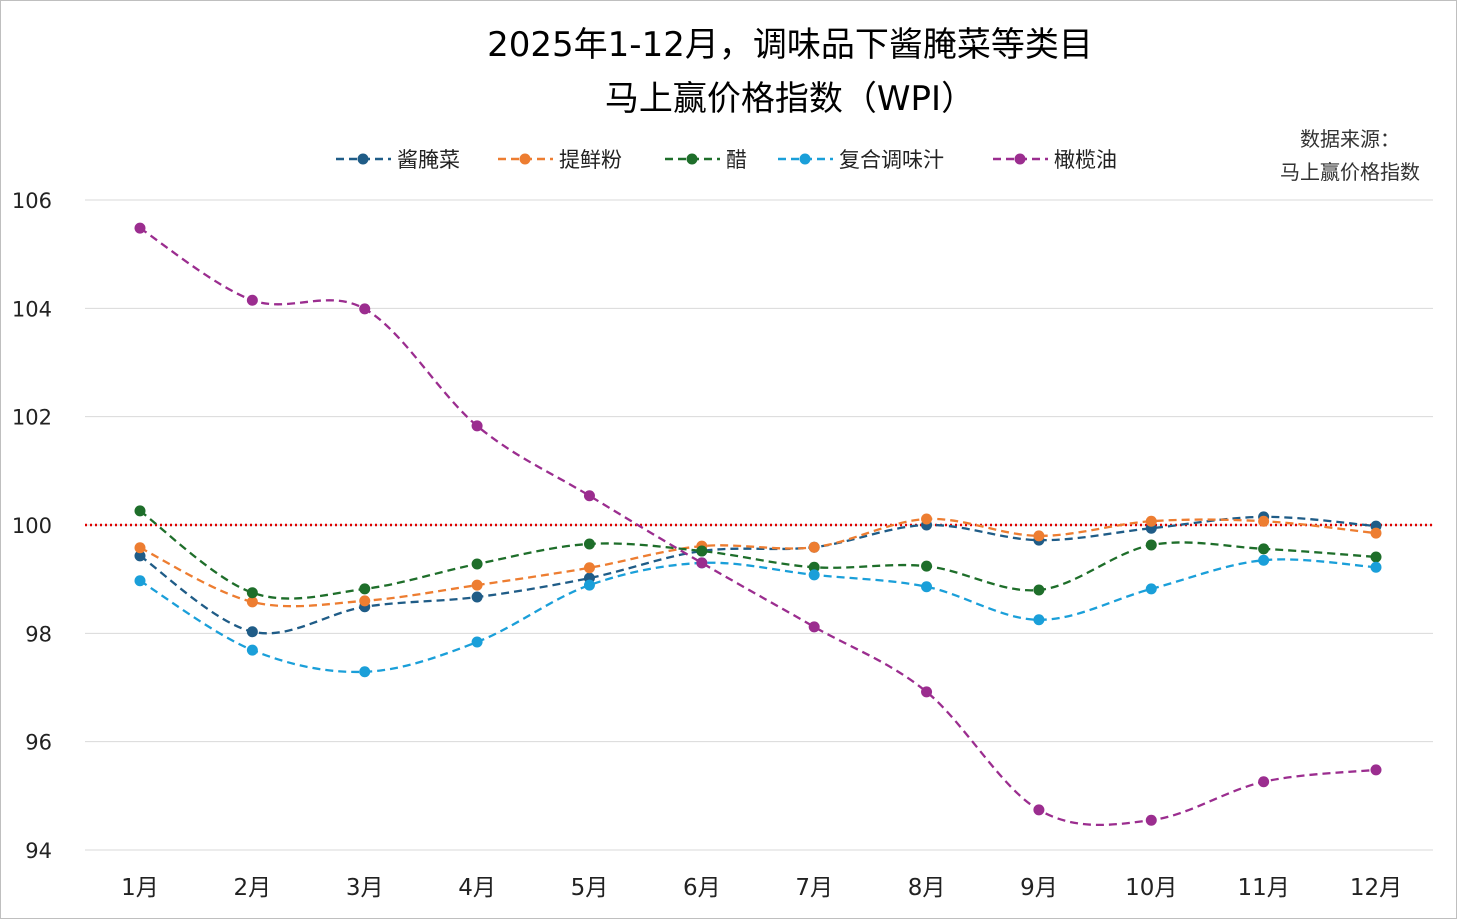 This screenshot has width=1457, height=923. I want to click on y-tick-label: 98, so click(38, 634).